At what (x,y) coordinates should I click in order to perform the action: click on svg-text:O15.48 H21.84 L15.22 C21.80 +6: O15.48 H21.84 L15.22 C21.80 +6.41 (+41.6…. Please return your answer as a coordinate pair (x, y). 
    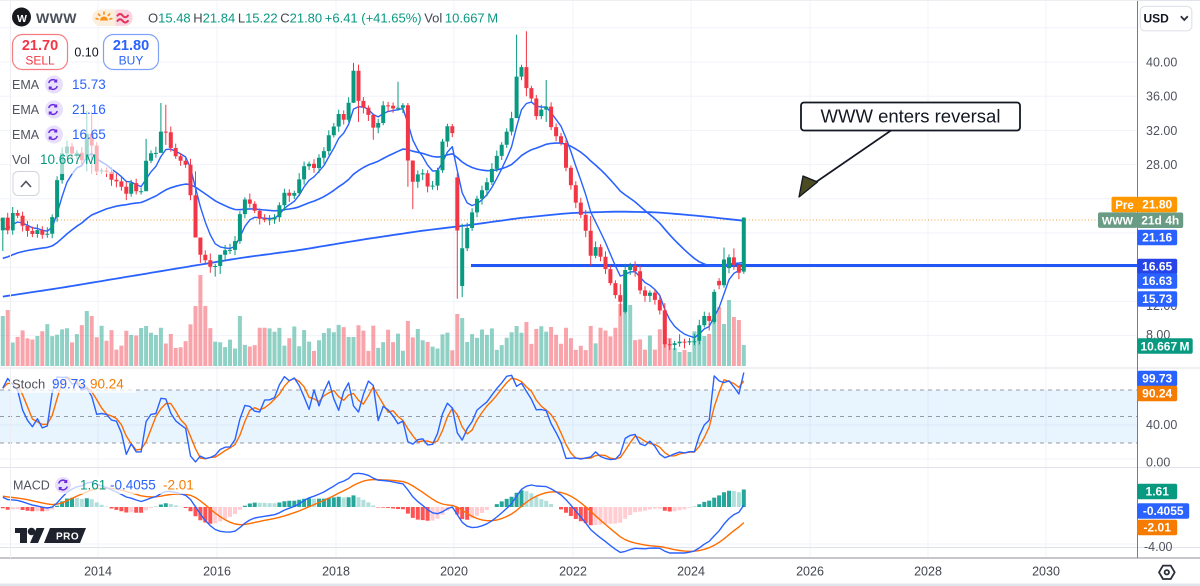
    Looking at the image, I should click on (323, 18).